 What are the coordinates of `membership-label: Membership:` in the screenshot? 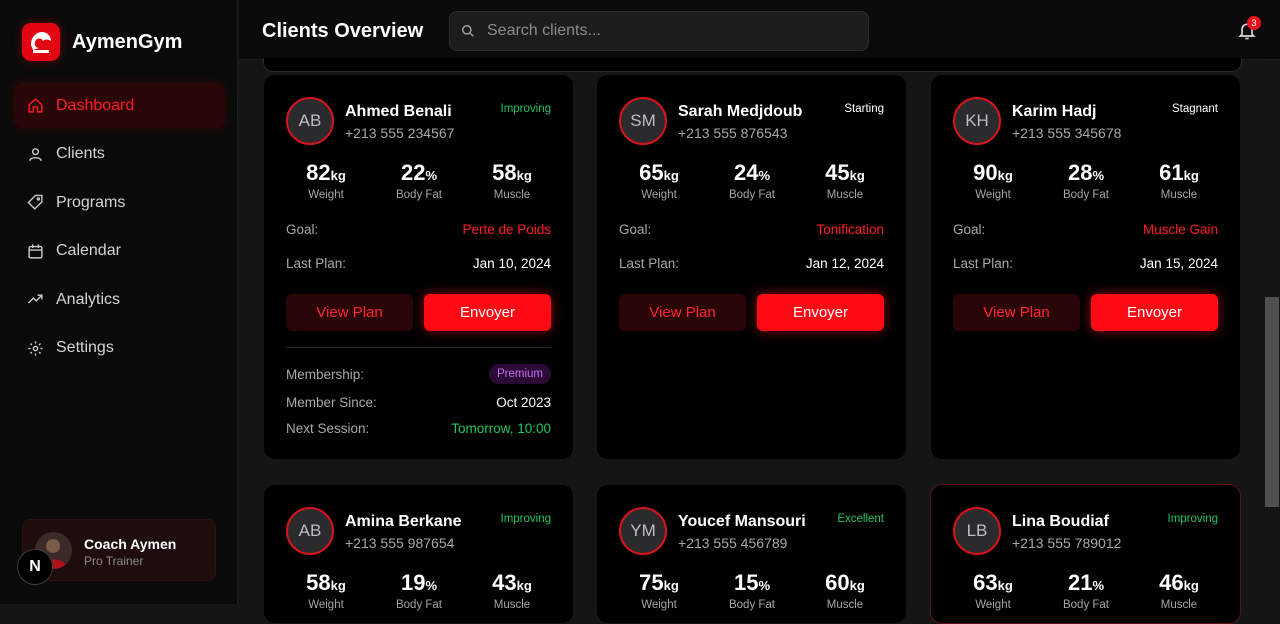 It's located at (325, 374).